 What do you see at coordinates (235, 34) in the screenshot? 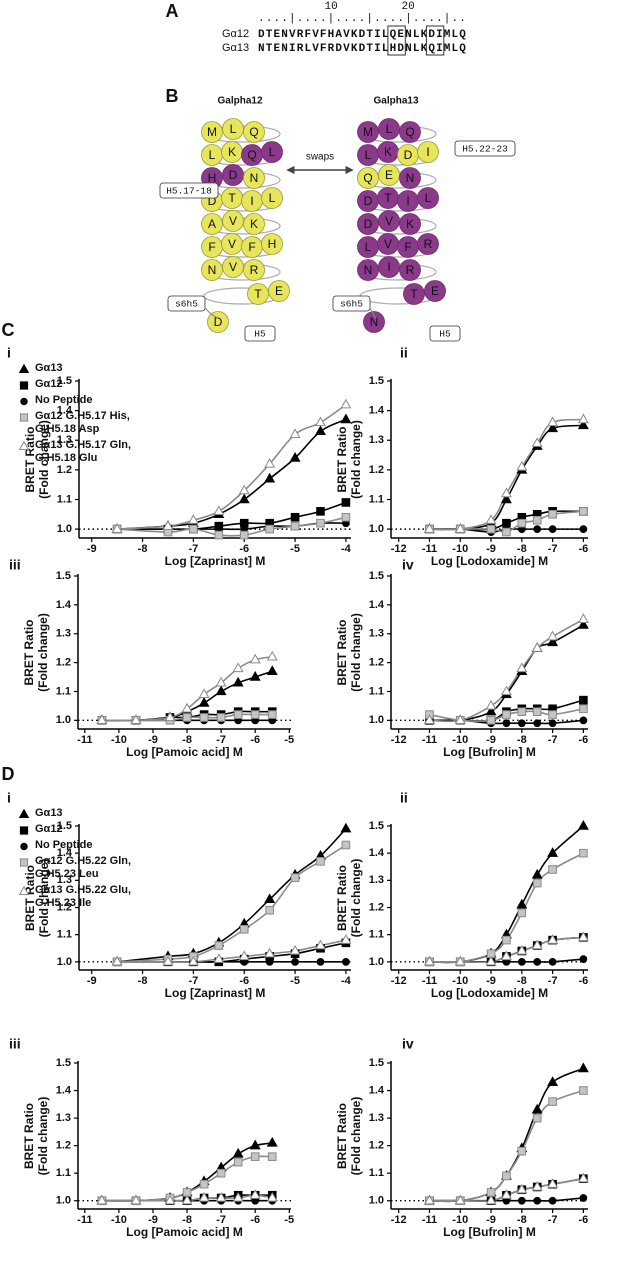
I see `sequence-name: Gα12` at bounding box center [235, 34].